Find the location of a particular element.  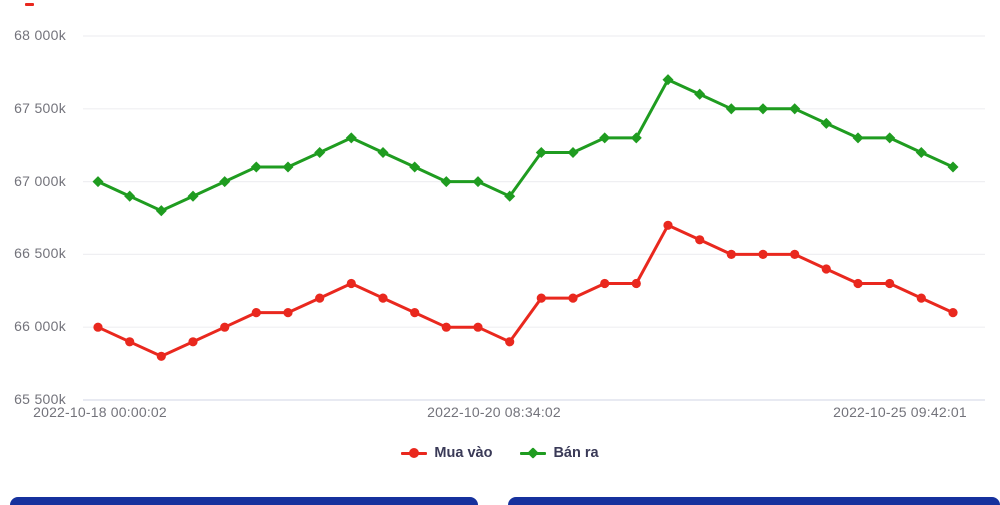

legend-item-mua-vao: Mua vào is located at coordinates (446, 453).